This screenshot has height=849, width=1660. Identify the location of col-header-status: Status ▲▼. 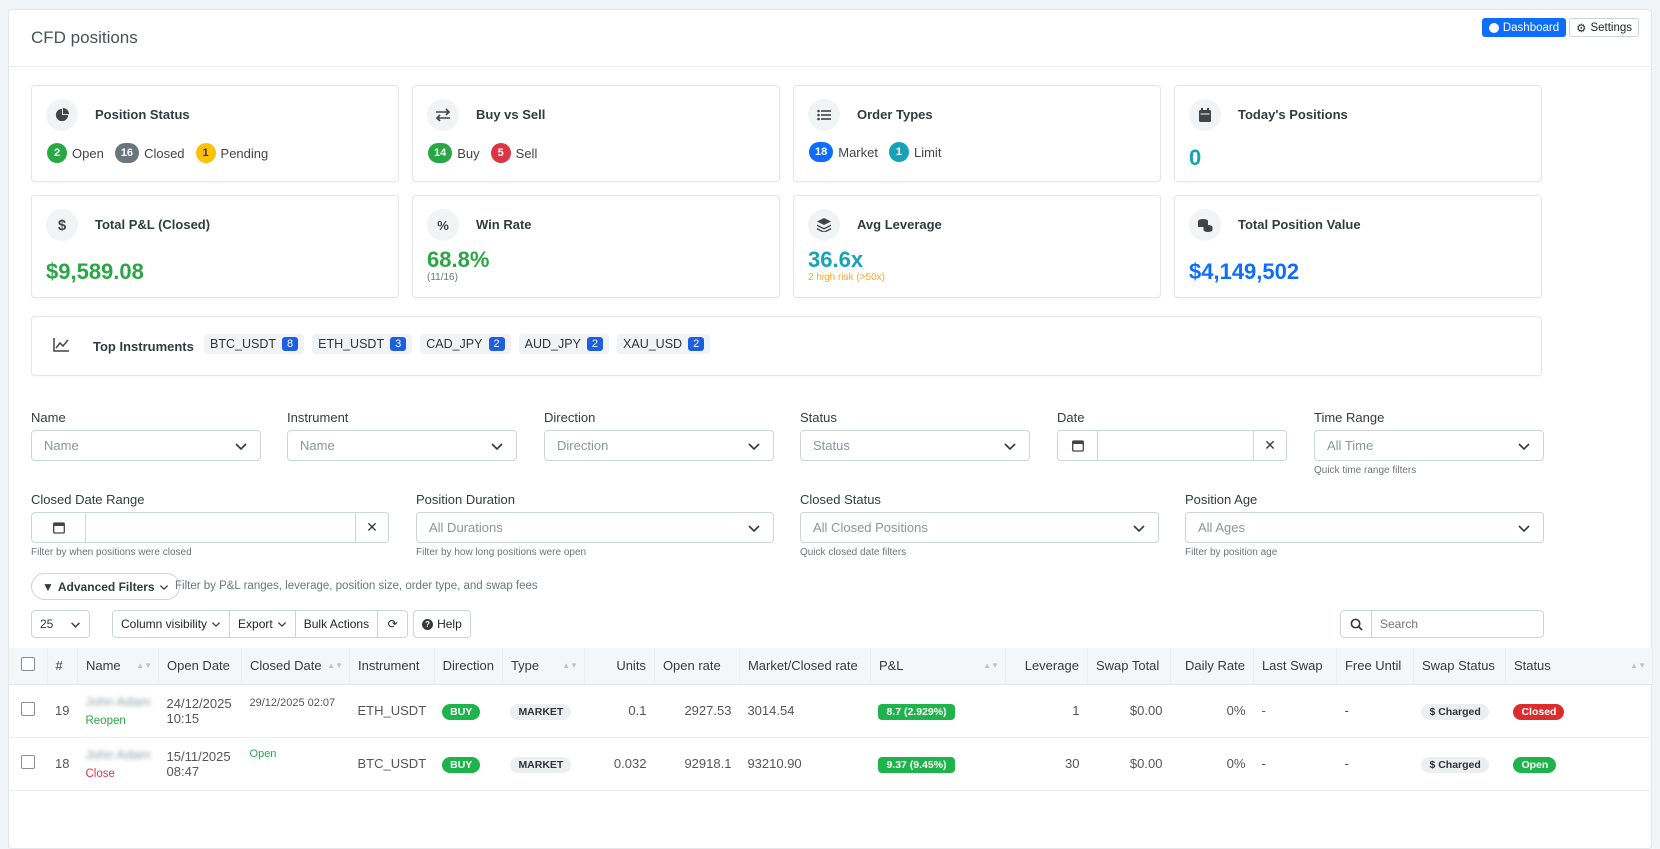
(1579, 666).